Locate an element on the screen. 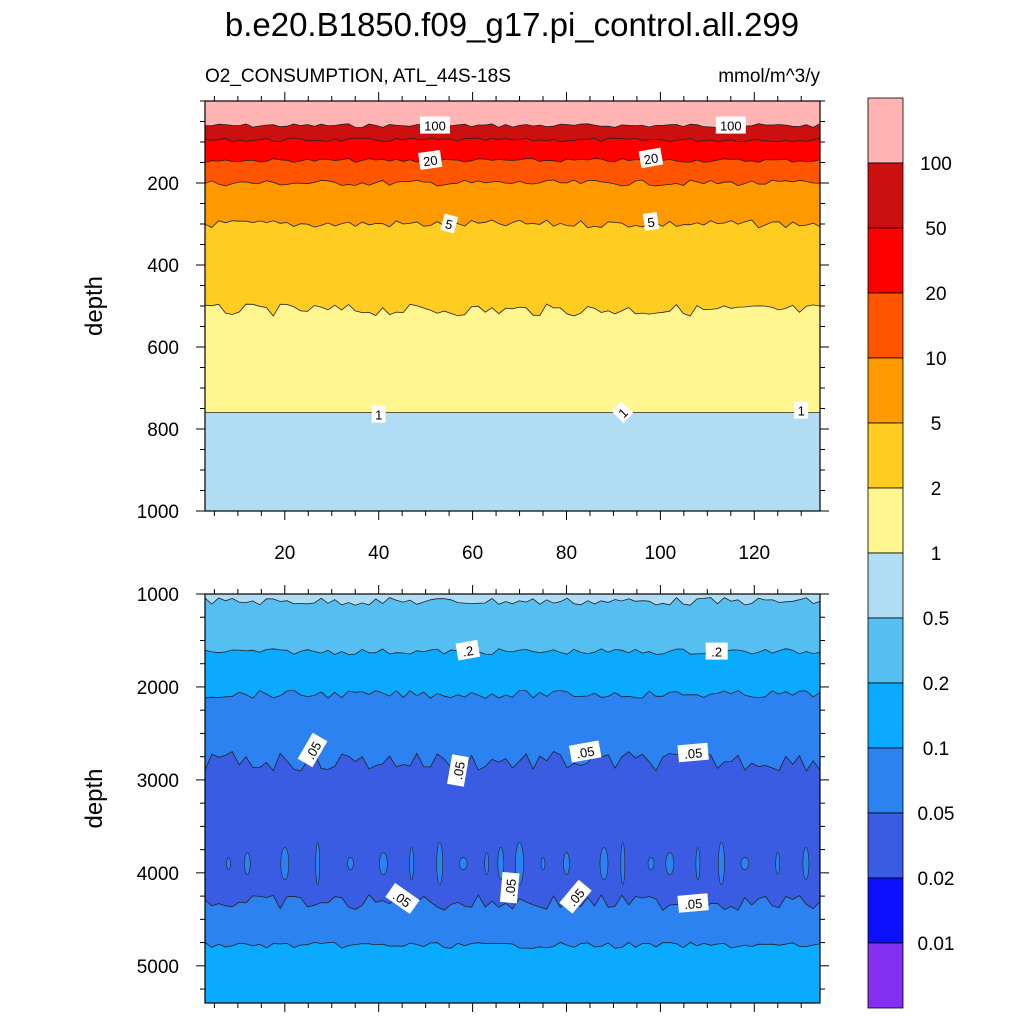 The image size is (1024, 1024). colorbar-label: 0.02 is located at coordinates (936, 879).